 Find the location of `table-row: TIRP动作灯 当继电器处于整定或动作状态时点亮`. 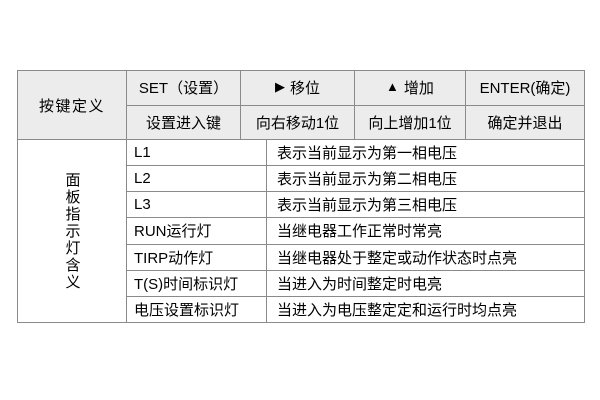

table-row: TIRP动作灯 当继电器处于整定或动作状态时点亮 is located at coordinates (355, 257).